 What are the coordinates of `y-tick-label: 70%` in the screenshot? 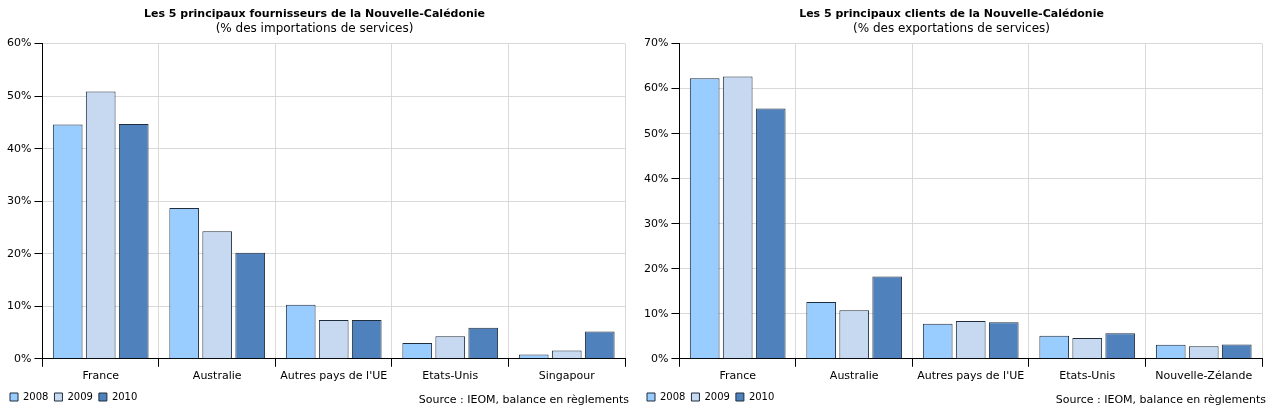 It's located at (656, 43).